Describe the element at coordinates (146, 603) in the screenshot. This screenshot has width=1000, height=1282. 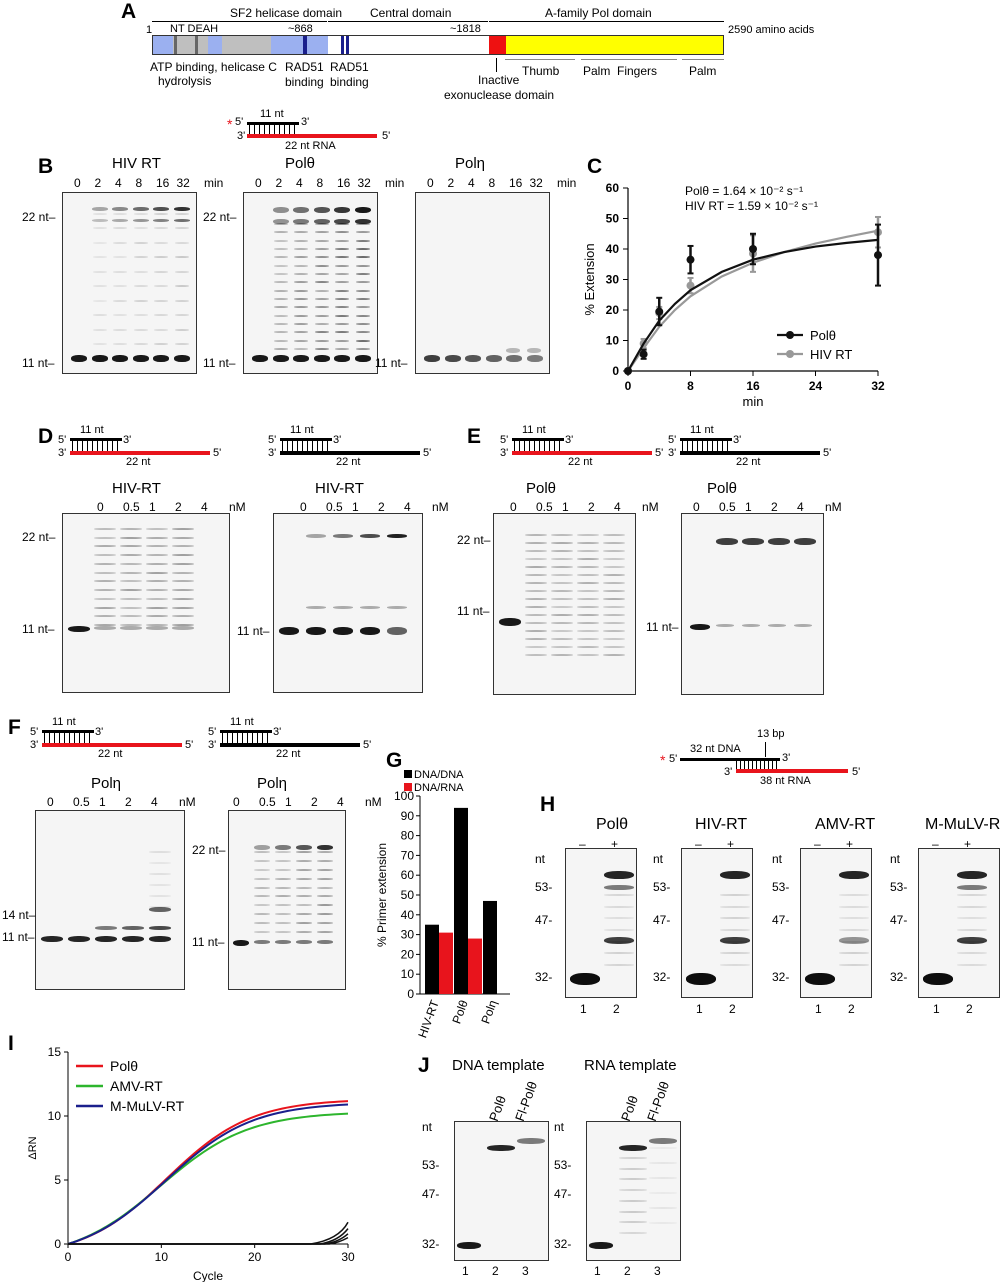
I see `gel-d0` at that location.